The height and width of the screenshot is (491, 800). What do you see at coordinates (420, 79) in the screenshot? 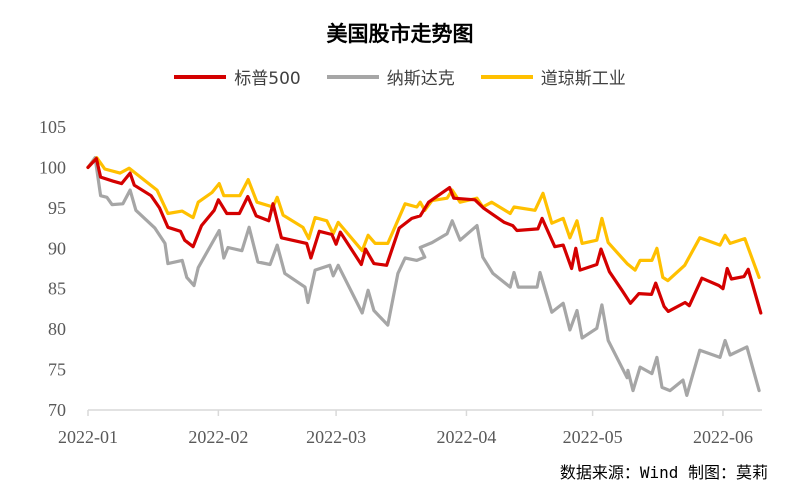
I see `legend-label-nasdaq: 纳斯达克` at bounding box center [420, 79].